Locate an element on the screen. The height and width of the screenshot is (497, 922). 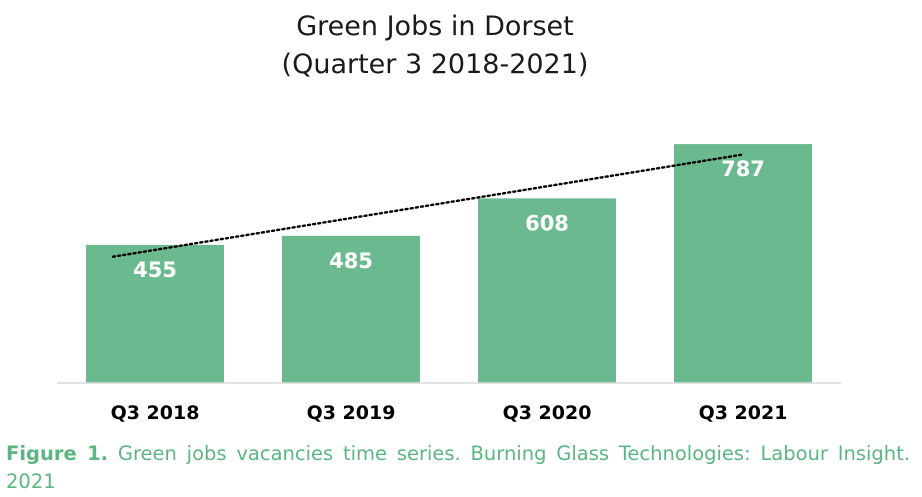
bar-q3-2019 is located at coordinates (351, 309).